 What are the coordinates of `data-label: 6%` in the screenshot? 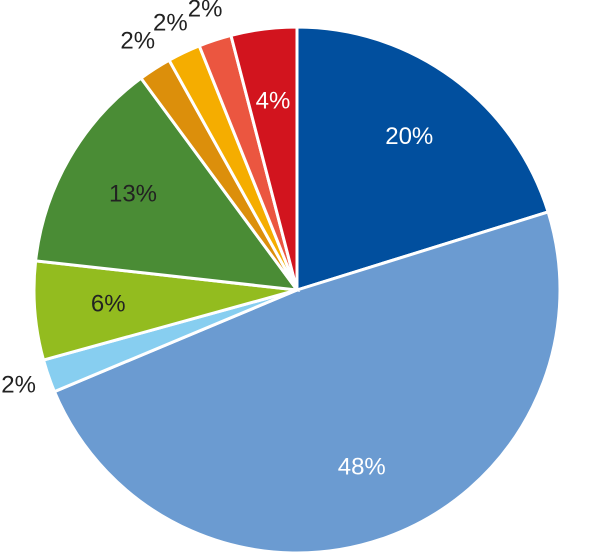 It's located at (108, 303).